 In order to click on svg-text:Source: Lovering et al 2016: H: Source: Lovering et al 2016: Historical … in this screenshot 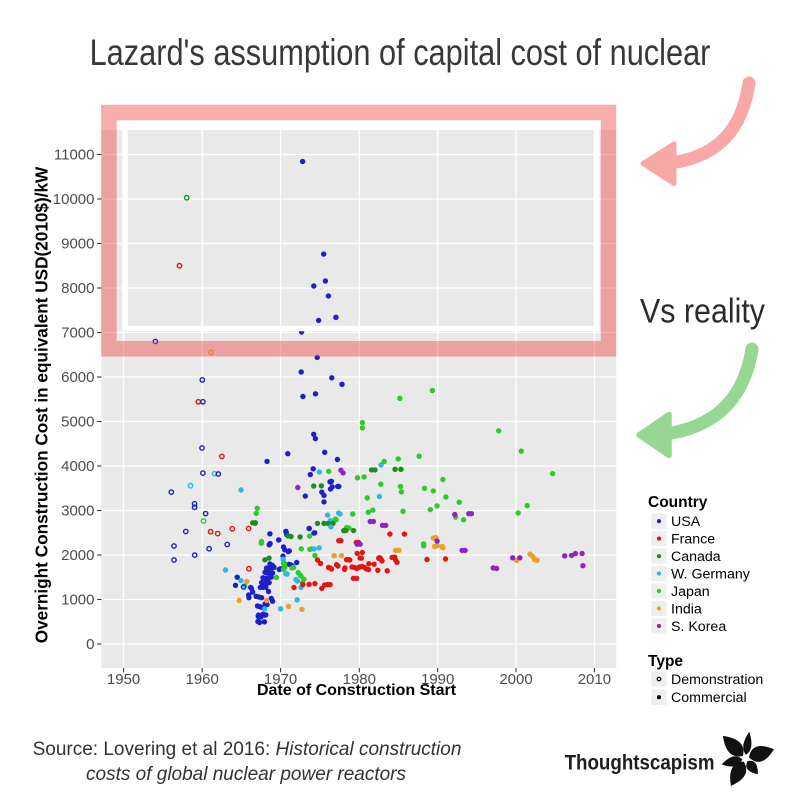, I will do `click(247, 749)`.